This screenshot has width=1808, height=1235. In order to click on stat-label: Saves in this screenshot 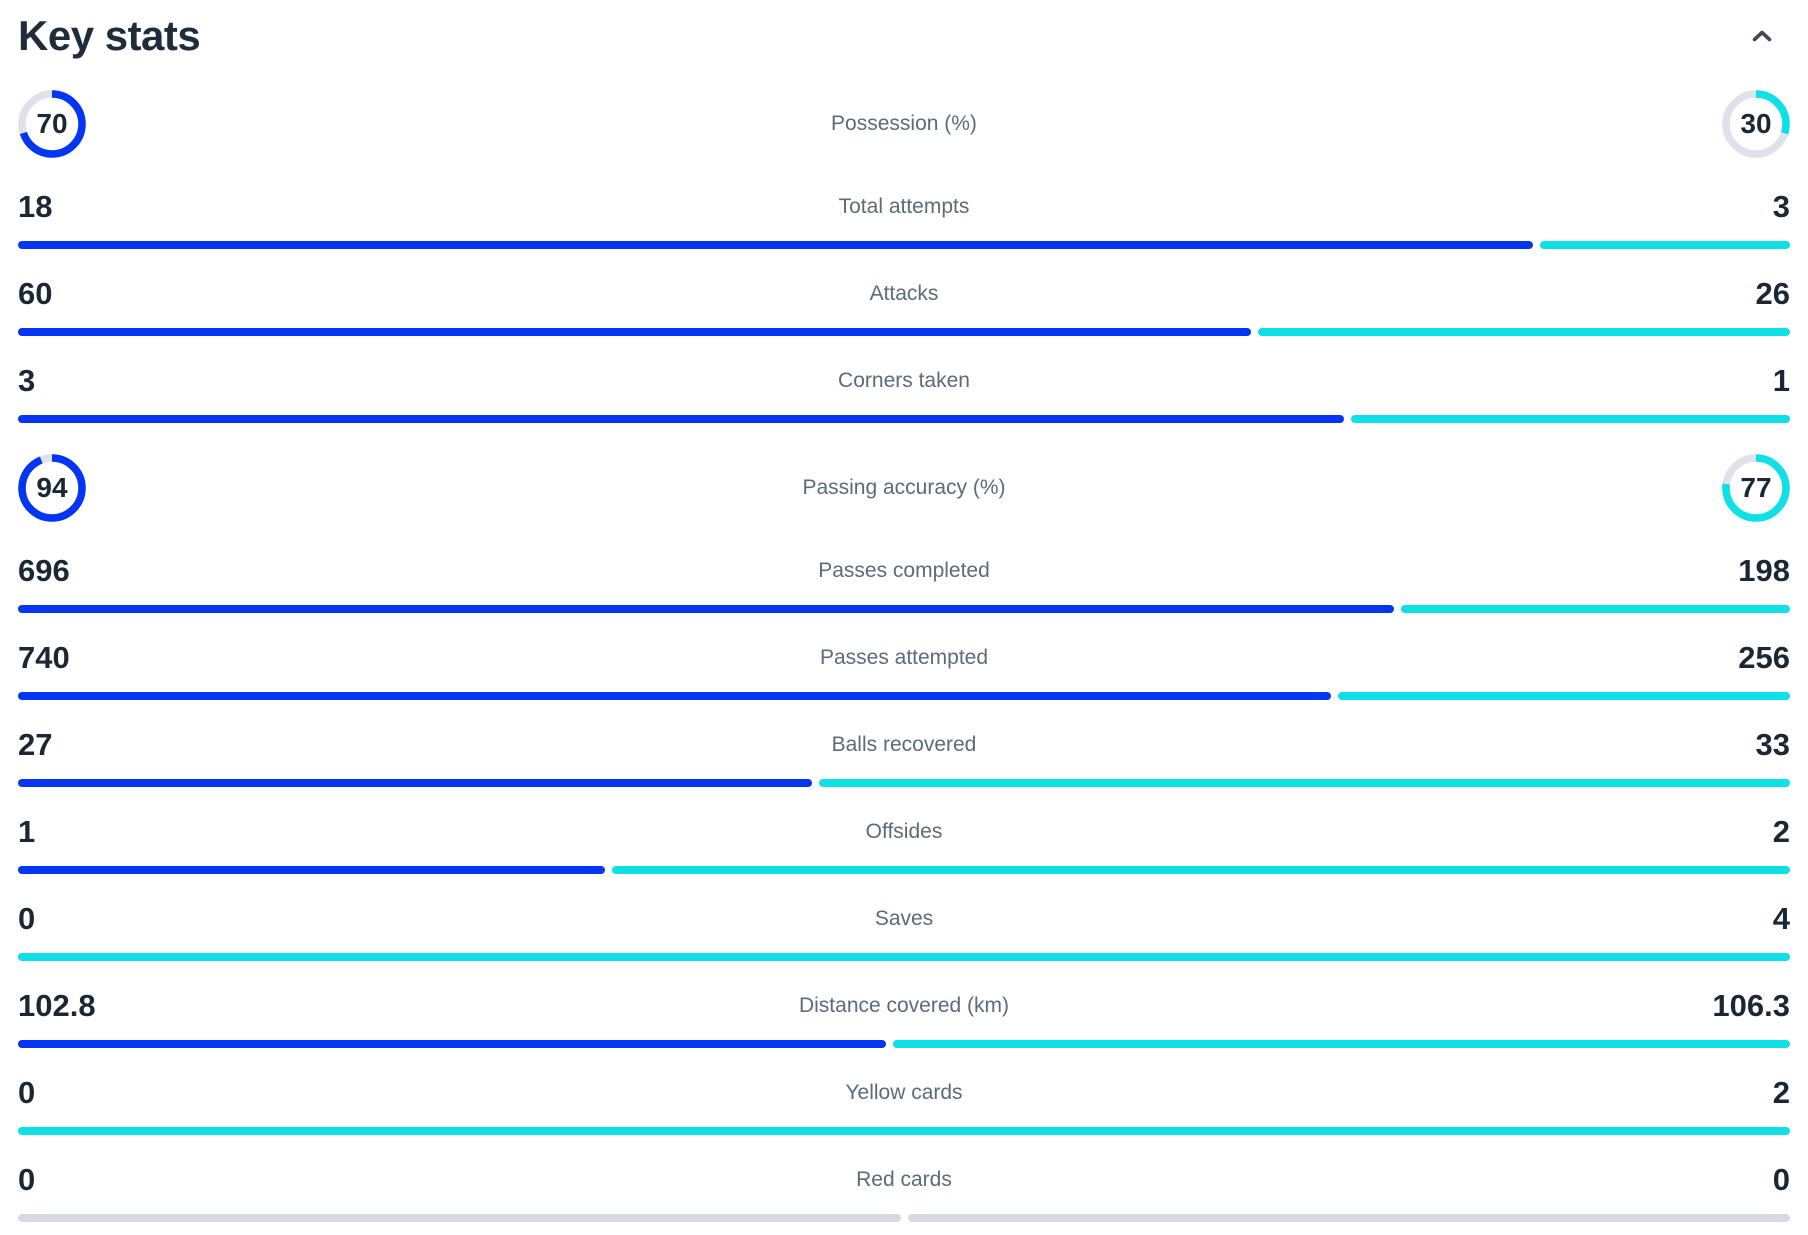, I will do `click(904, 918)`.